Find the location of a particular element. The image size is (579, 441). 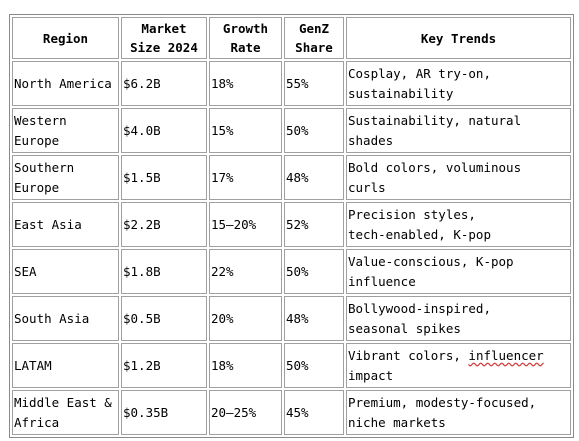

cell-key-trends: Sustainability, natural shades is located at coordinates (458, 130).